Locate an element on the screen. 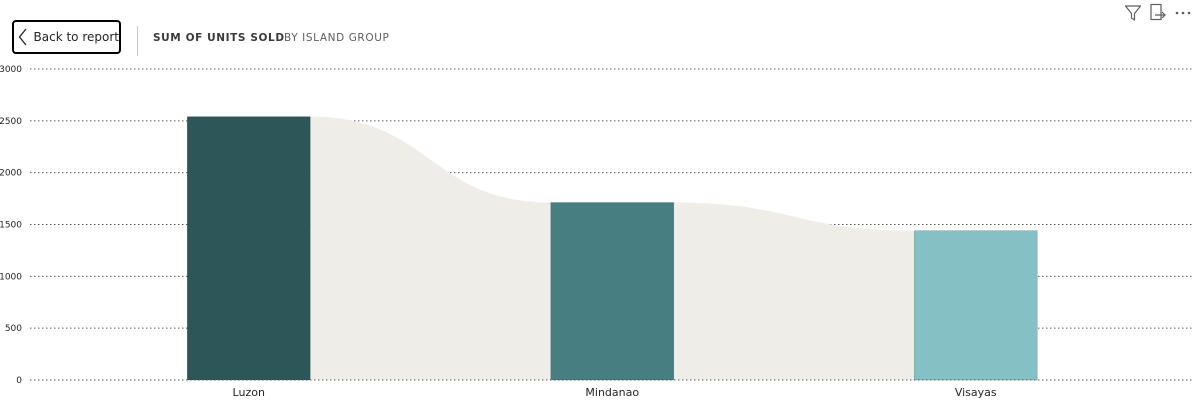 This screenshot has width=1196, height=404. x-category-label: Luzon is located at coordinates (249, 392).